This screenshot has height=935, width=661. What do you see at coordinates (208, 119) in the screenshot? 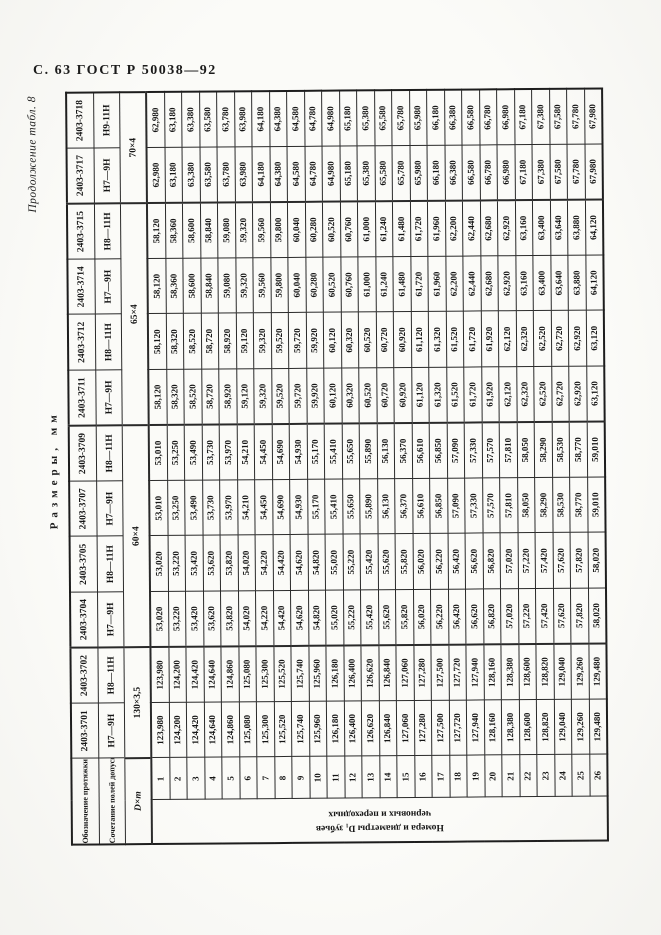
I see `diameter-value: 63,580` at bounding box center [208, 119].